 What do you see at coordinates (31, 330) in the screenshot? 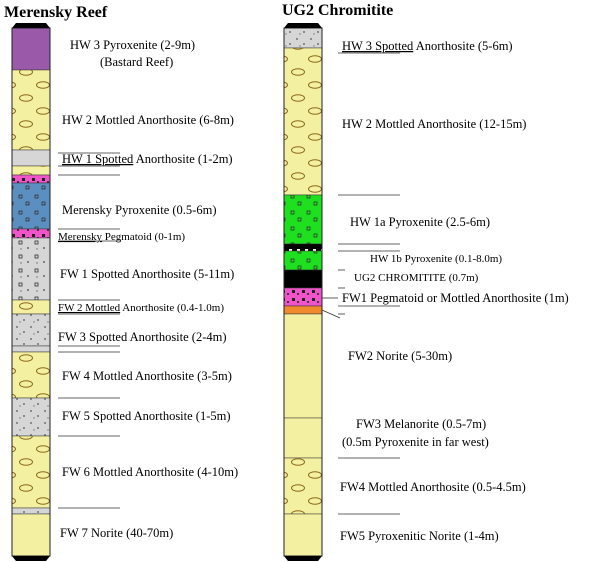
I see `merensky-layer-fw3-spotted-texture` at bounding box center [31, 330].